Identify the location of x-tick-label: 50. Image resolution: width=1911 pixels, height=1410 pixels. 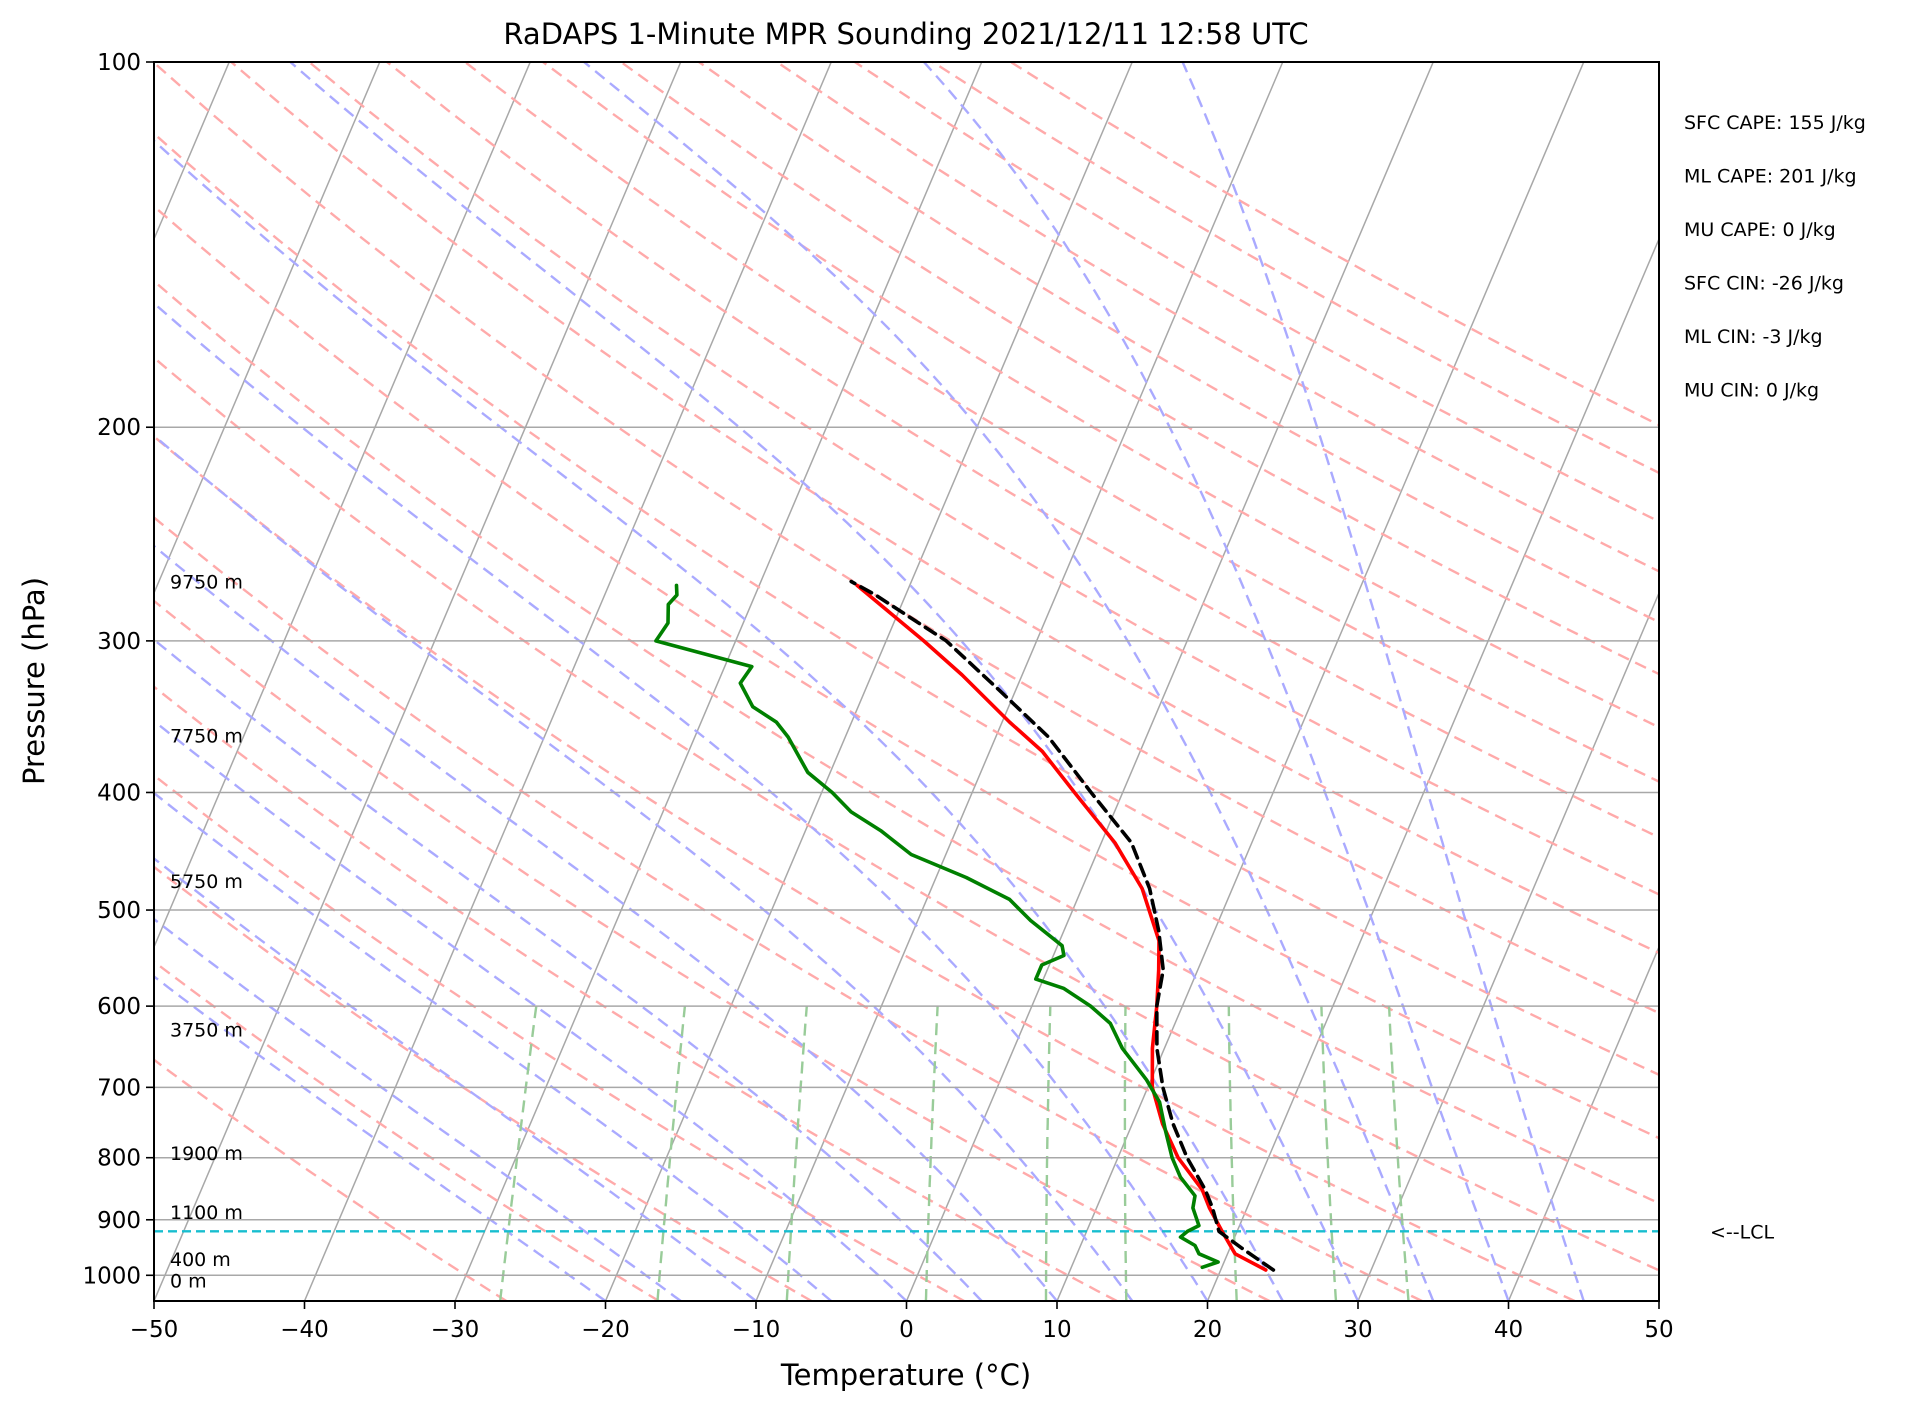
(1658, 1330).